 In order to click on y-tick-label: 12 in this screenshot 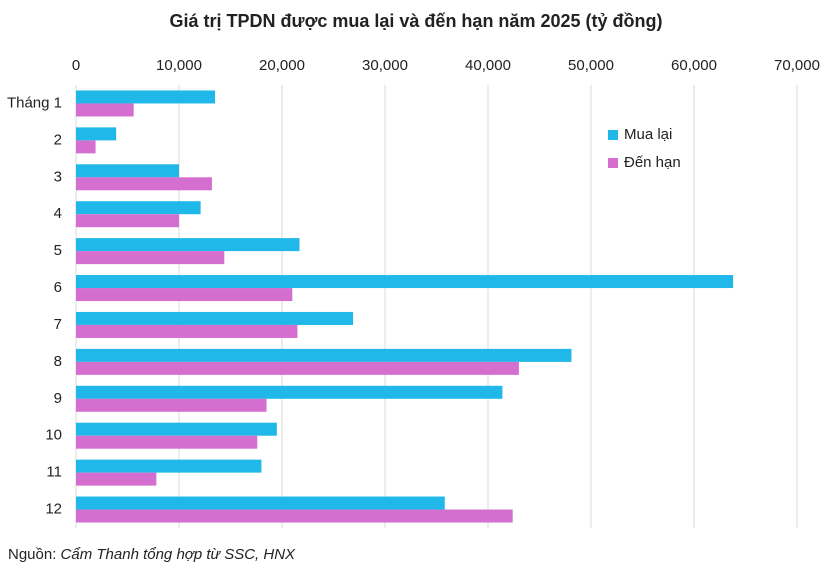, I will do `click(53, 509)`.